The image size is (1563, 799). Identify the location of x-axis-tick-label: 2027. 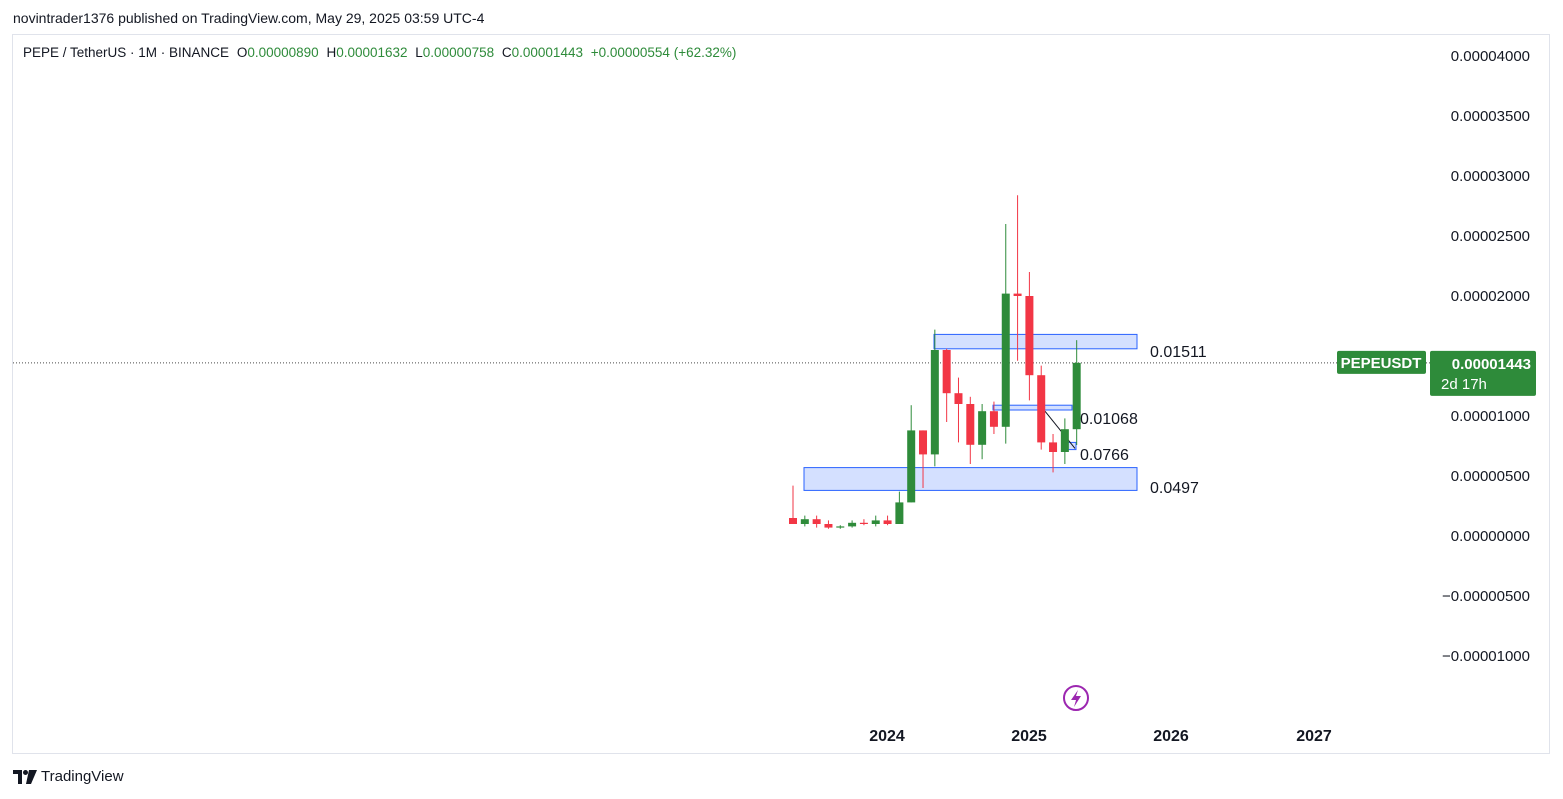
(1314, 736).